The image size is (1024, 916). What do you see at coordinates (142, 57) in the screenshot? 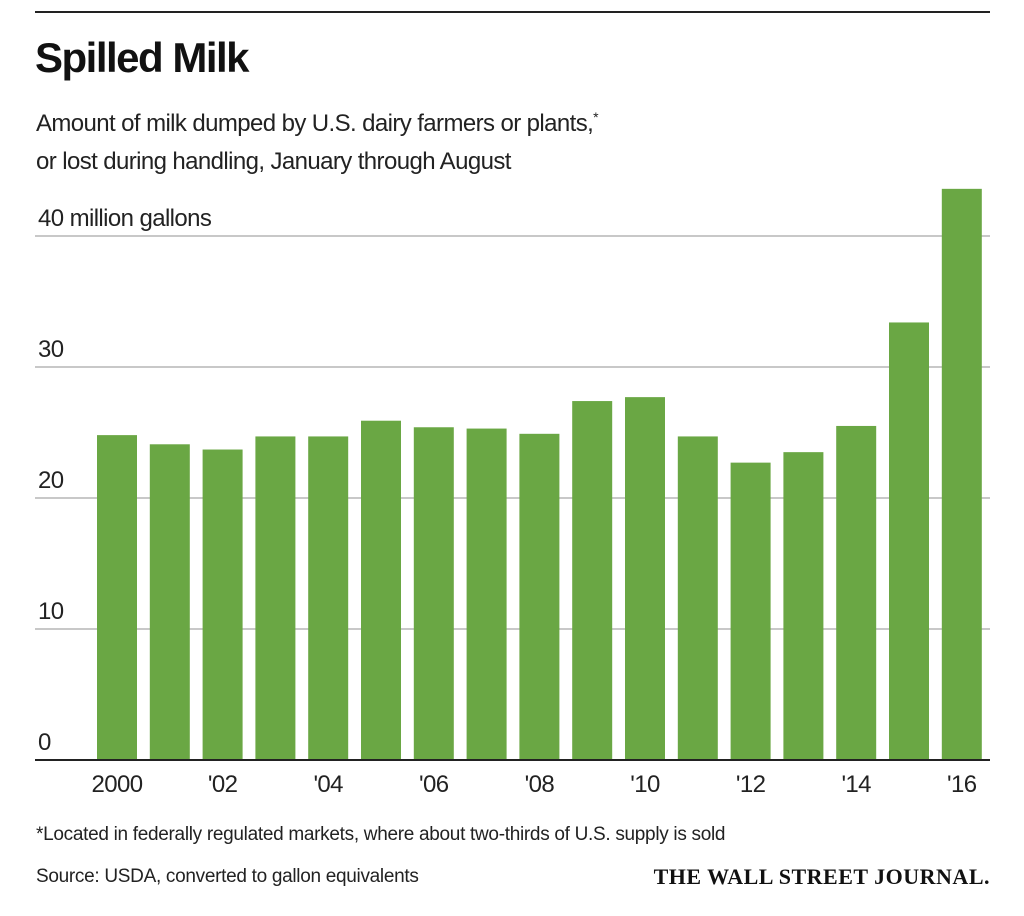
I see `chart-title: Spilled Milk` at bounding box center [142, 57].